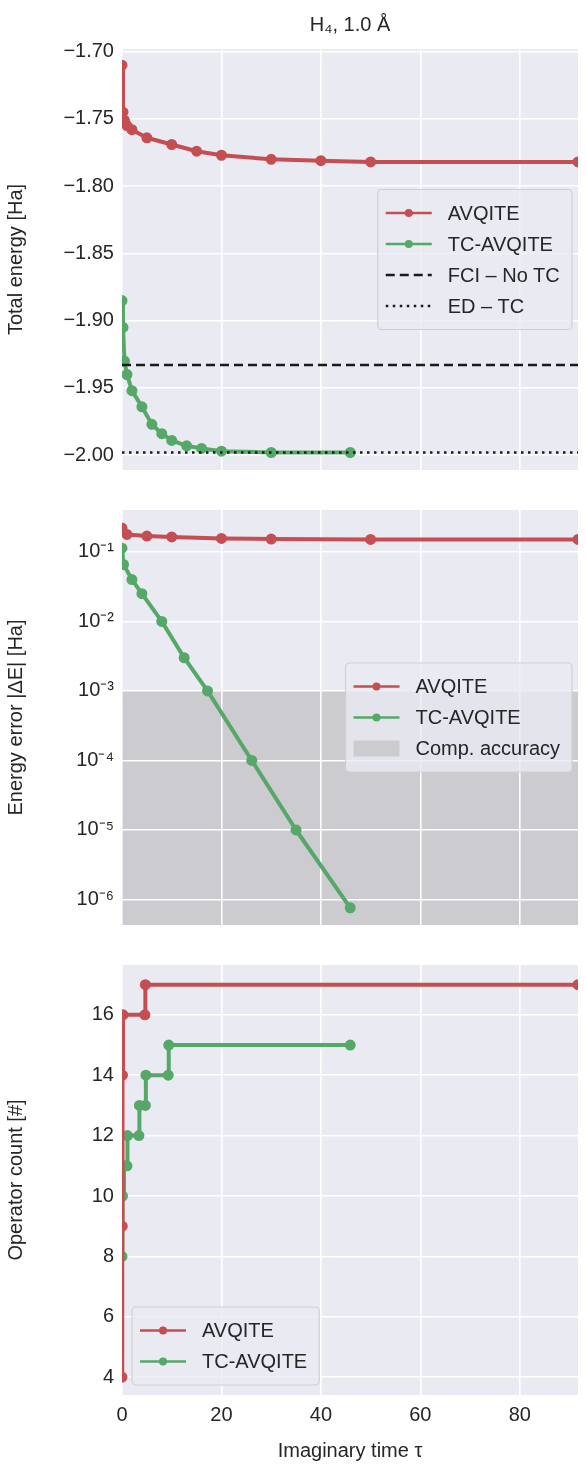  I want to click on y-tick-label: 10⁻⁶, so click(95, 898).